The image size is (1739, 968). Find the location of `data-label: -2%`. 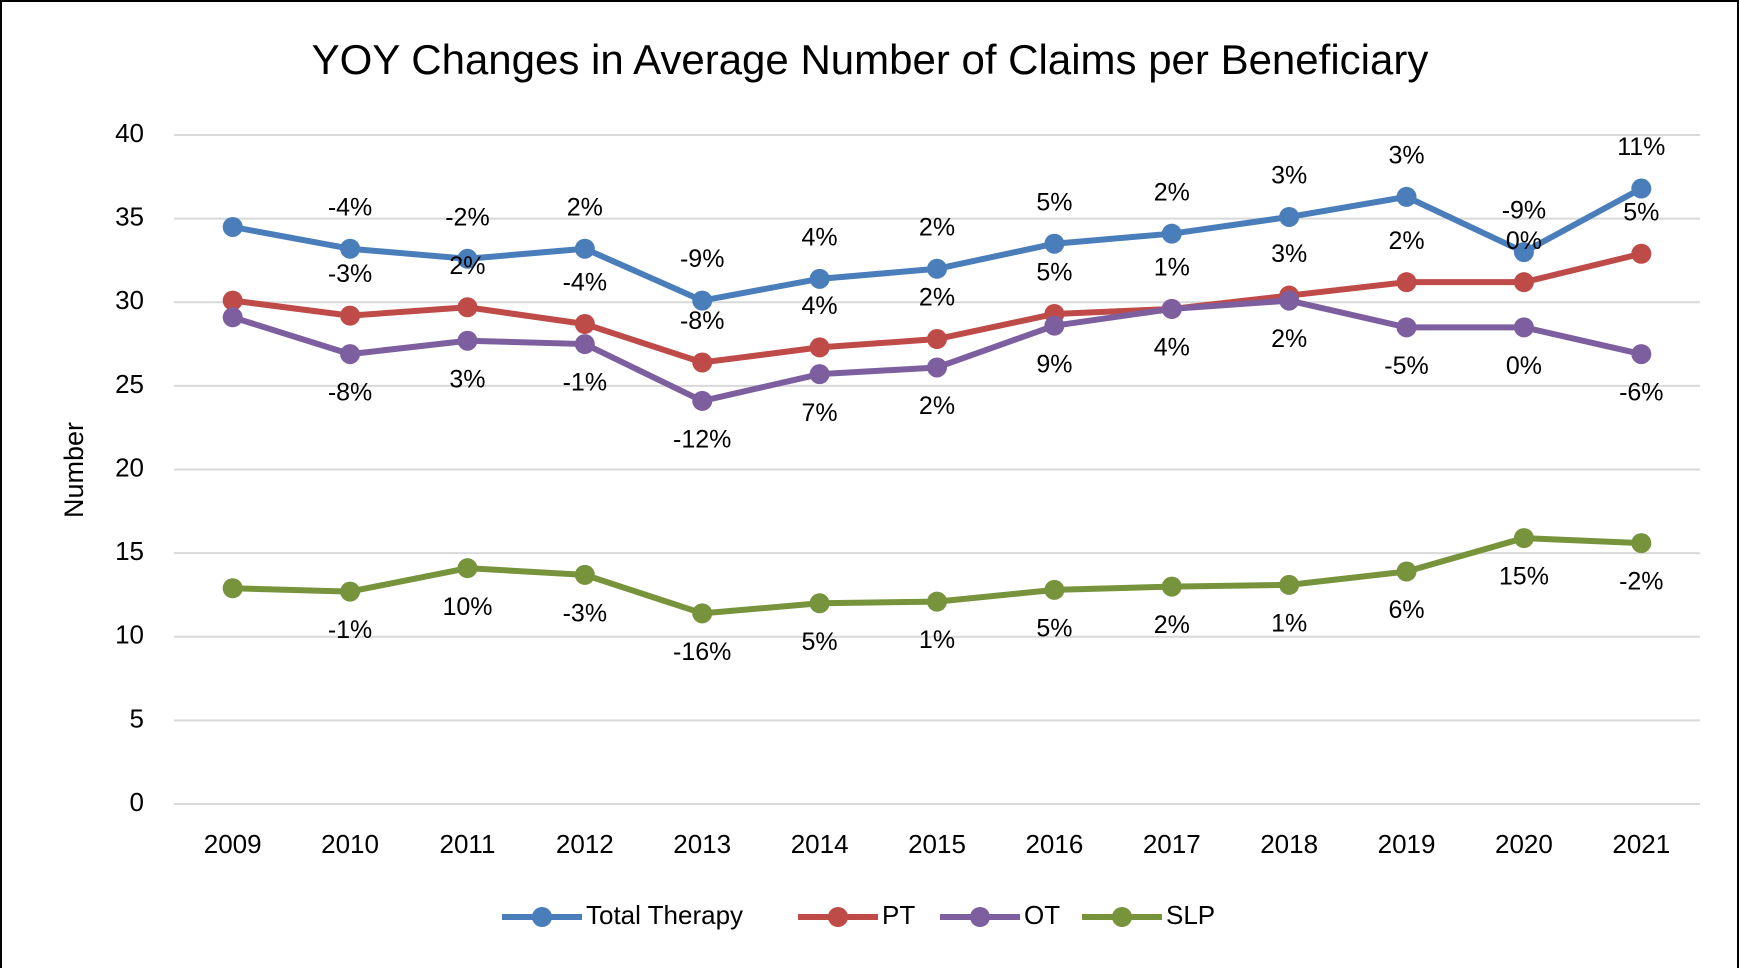

data-label: -2% is located at coordinates (1641, 582).